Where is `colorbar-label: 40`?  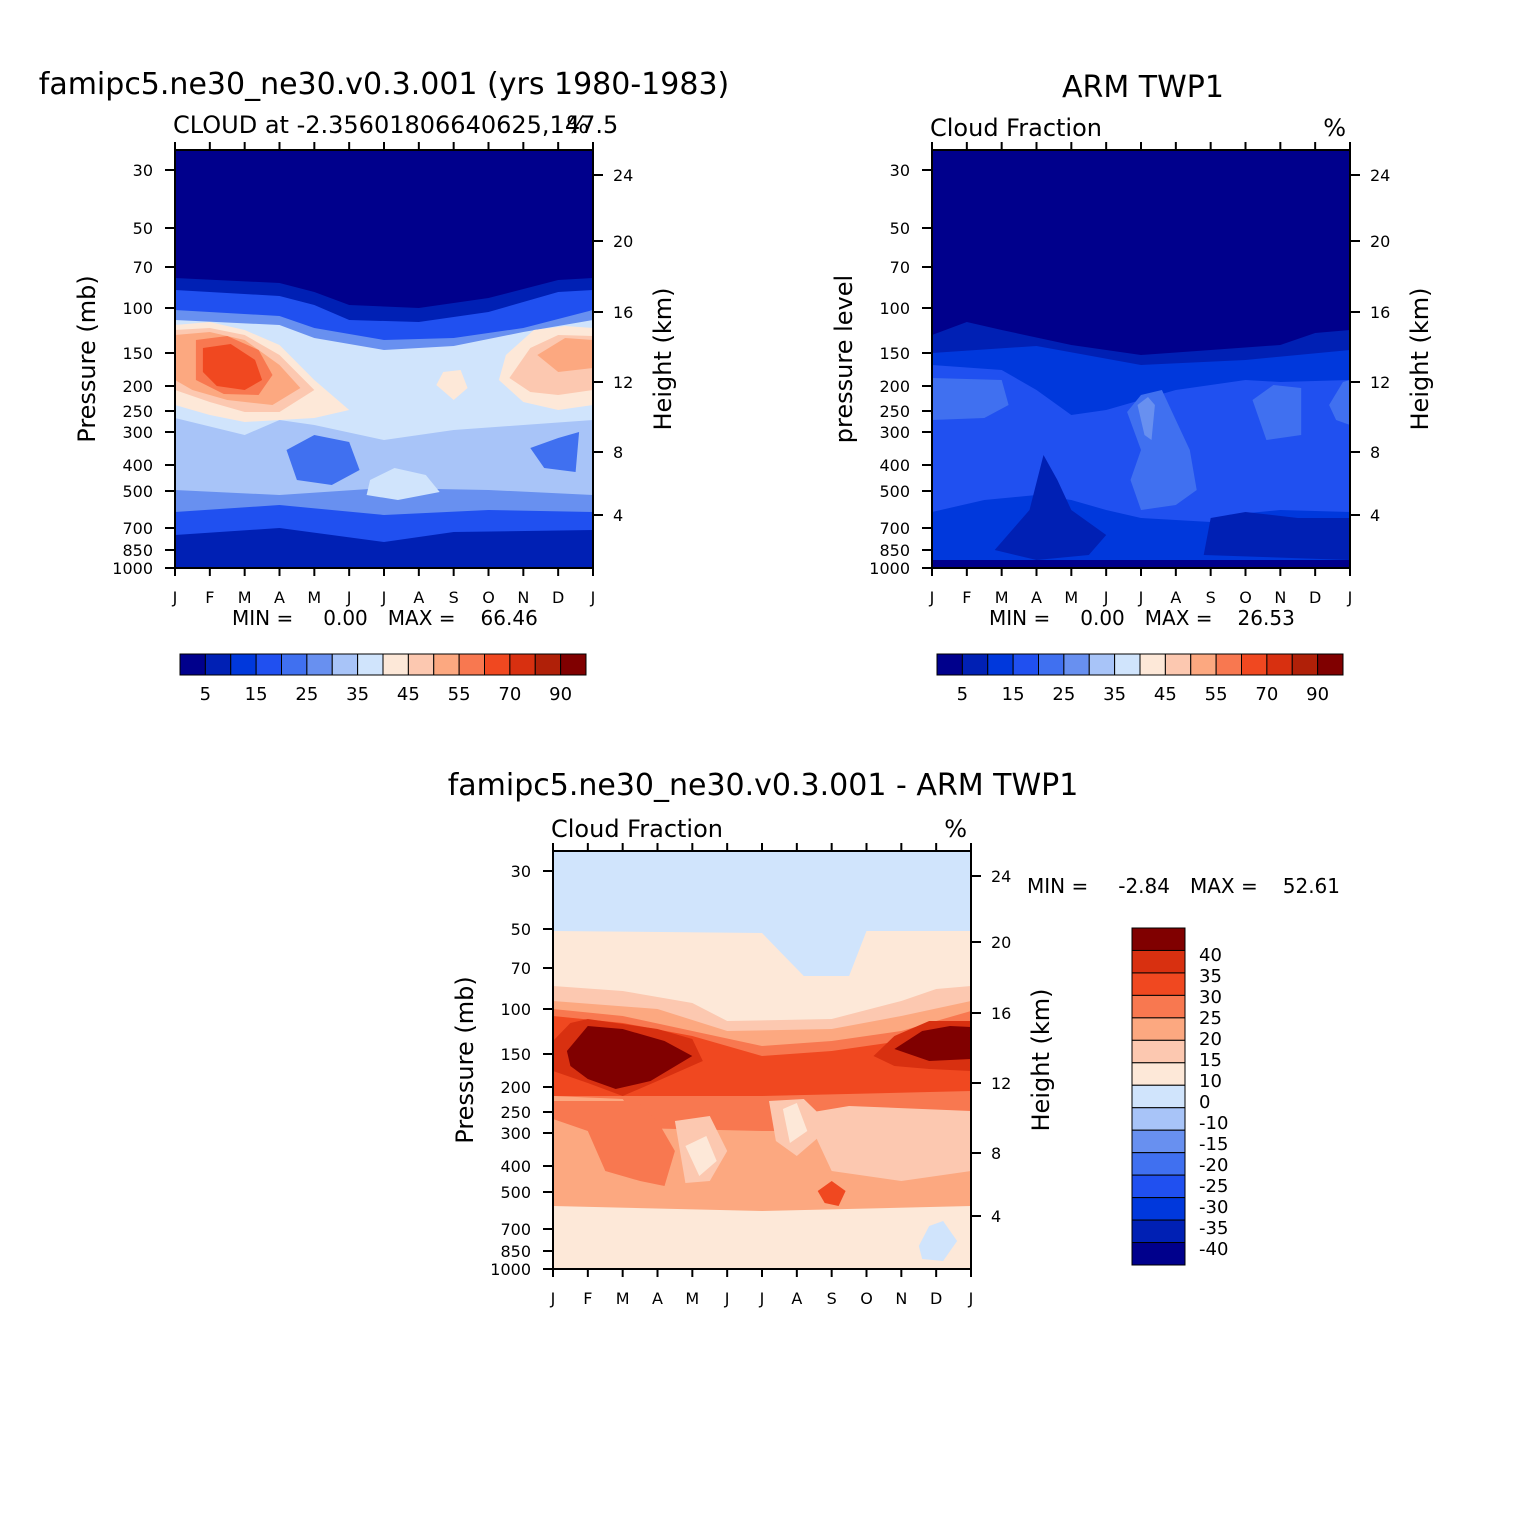 colorbar-label: 40 is located at coordinates (1210, 955).